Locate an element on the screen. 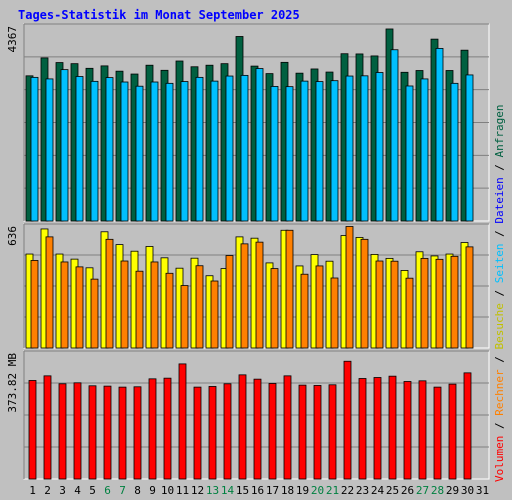  chart-title: Tages-Statistik im Monat September 2025 is located at coordinates (159, 15).